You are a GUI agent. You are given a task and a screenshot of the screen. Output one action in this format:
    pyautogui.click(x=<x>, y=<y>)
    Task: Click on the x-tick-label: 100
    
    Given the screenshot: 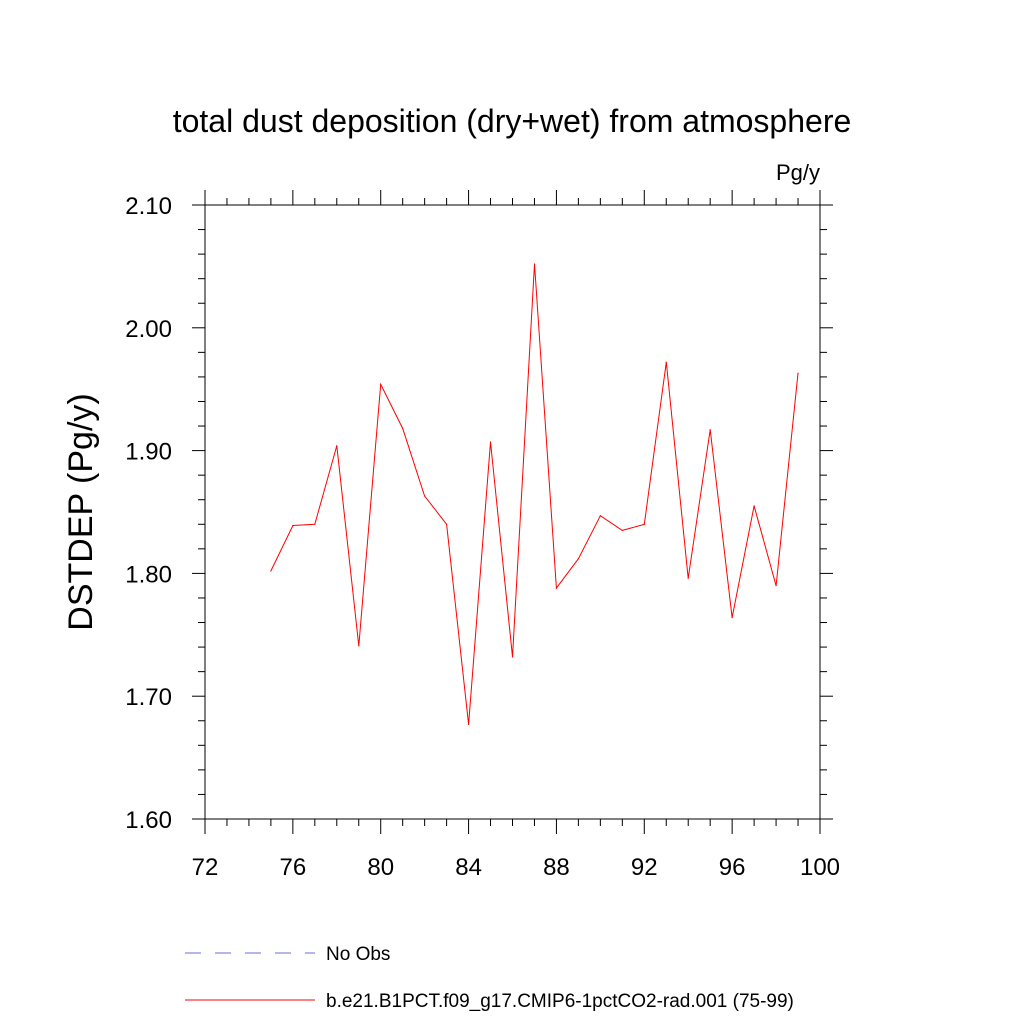 What is the action you would take?
    pyautogui.click(x=820, y=867)
    